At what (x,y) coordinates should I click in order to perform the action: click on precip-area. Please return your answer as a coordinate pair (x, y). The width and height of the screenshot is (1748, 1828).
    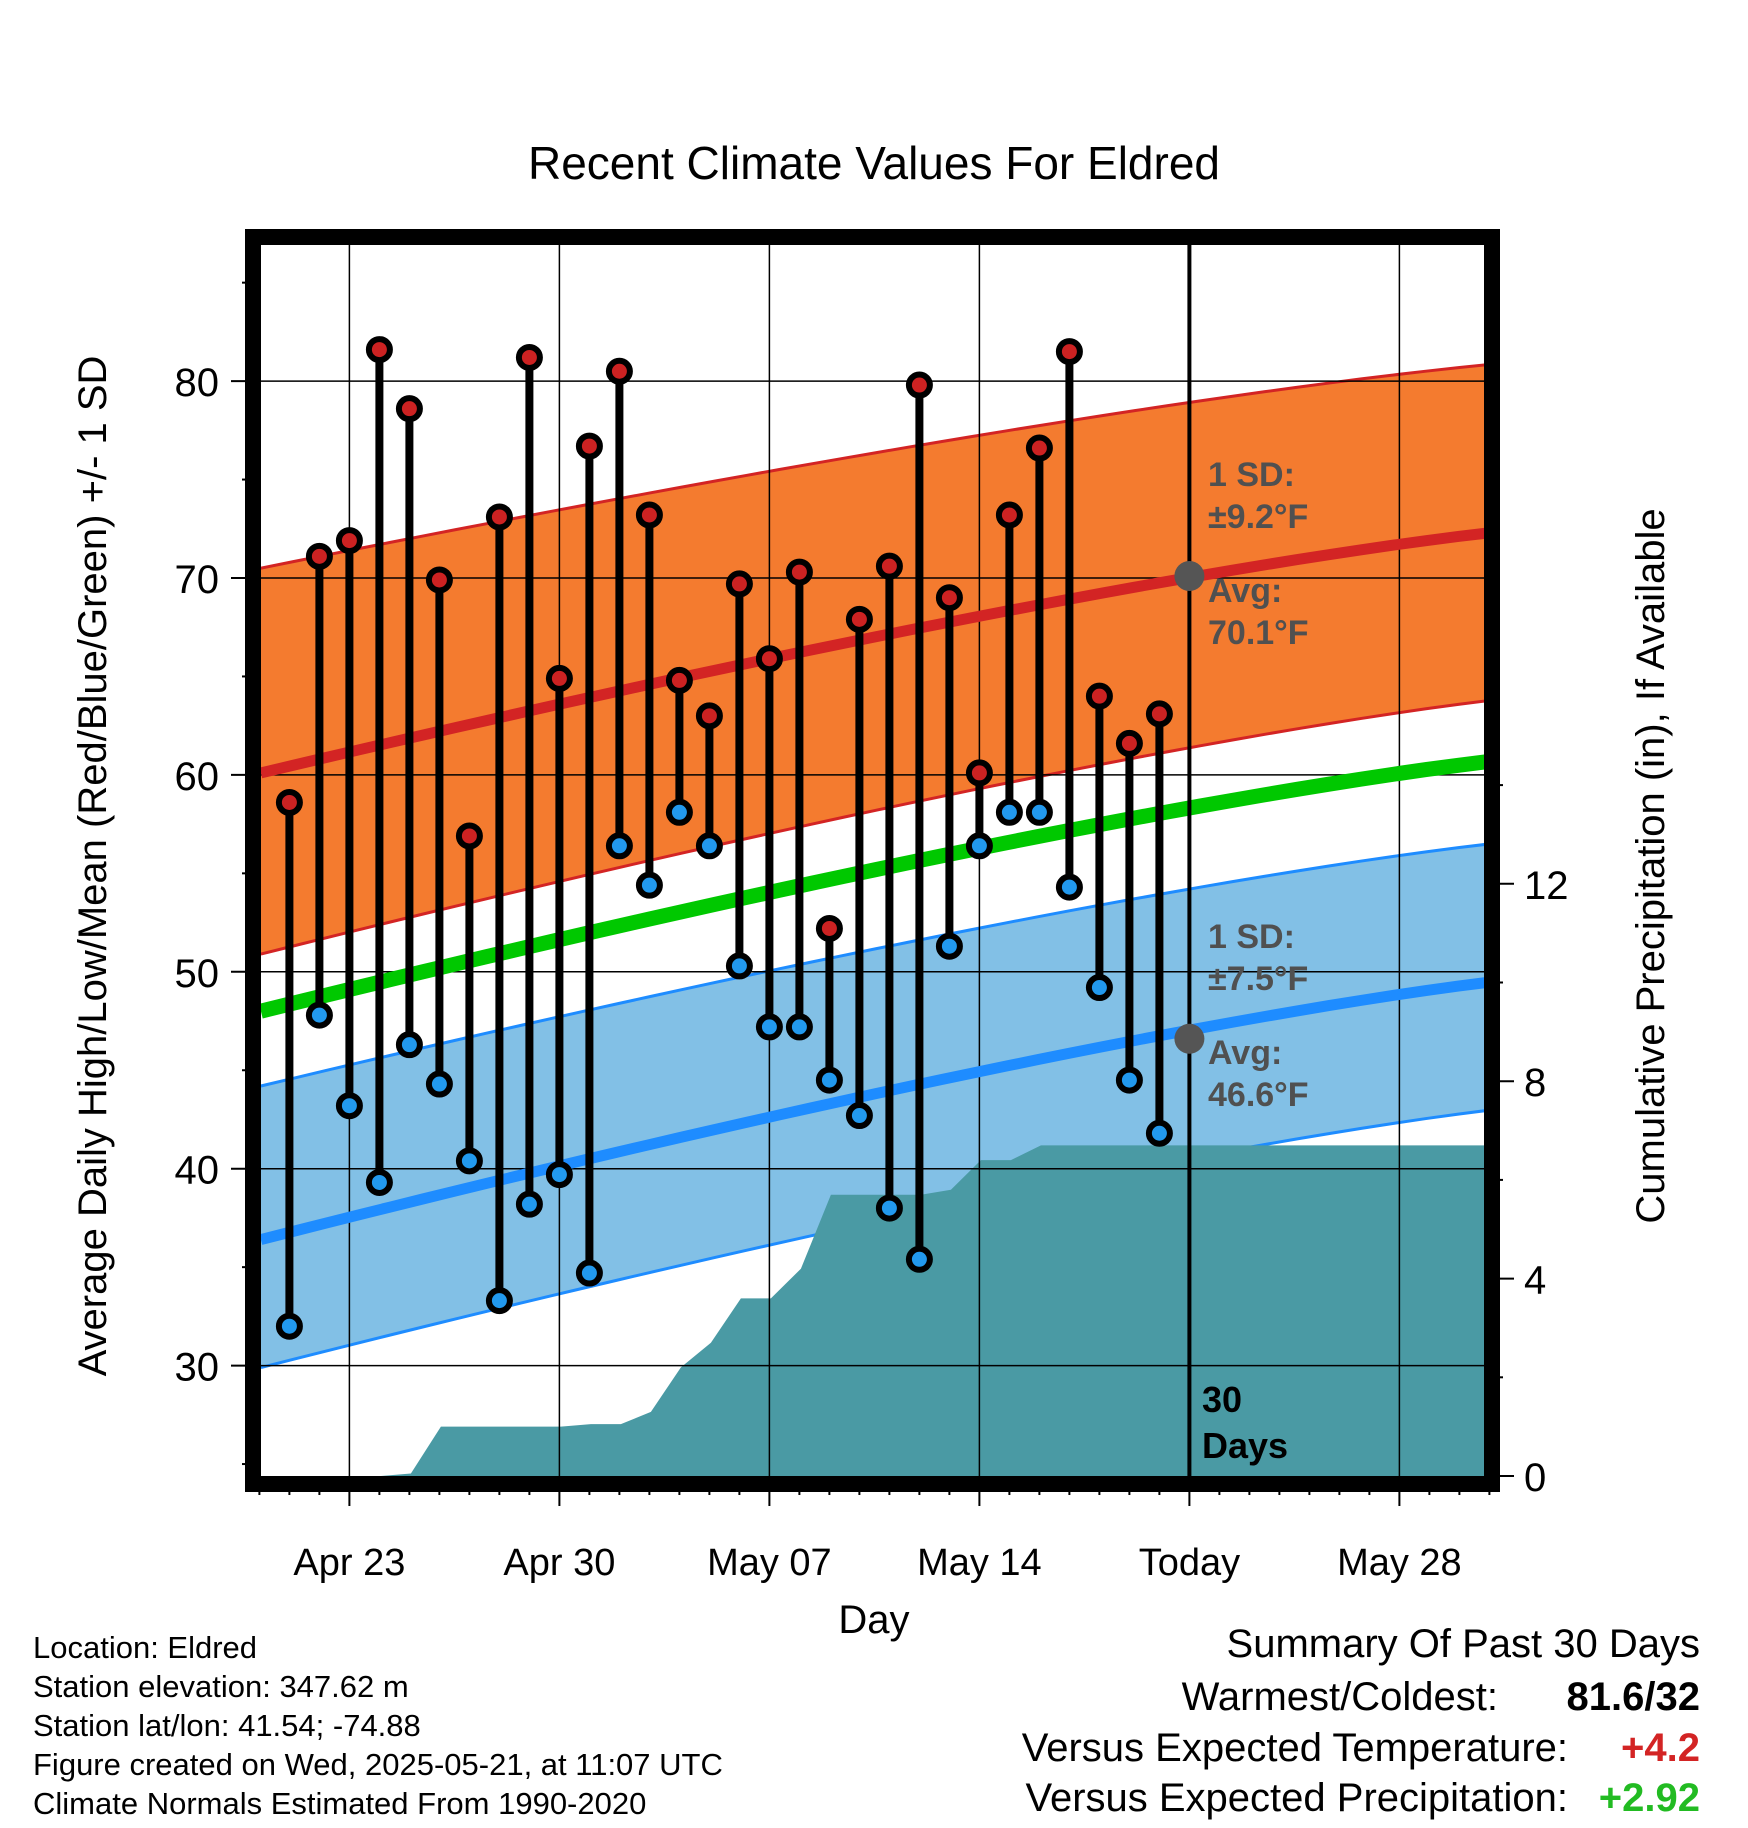
    Looking at the image, I should click on (932, 1310).